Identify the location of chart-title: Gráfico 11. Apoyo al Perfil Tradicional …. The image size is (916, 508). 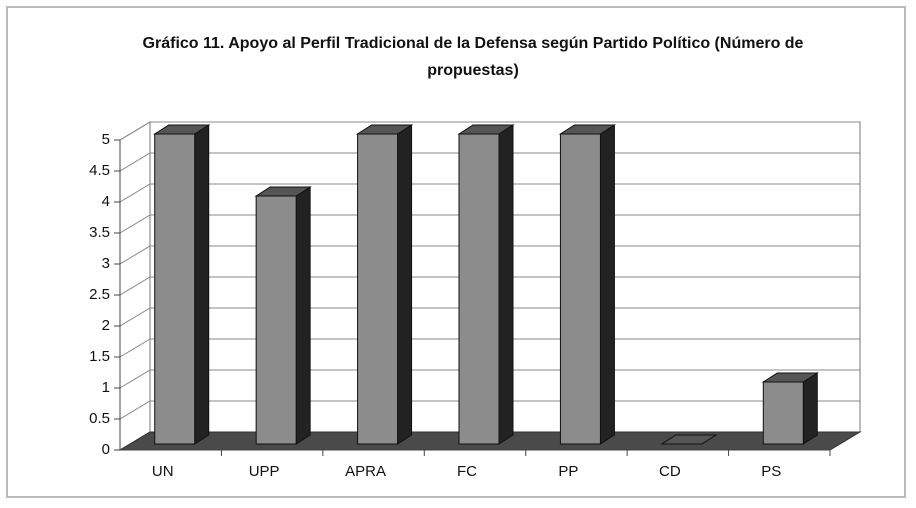
(473, 57).